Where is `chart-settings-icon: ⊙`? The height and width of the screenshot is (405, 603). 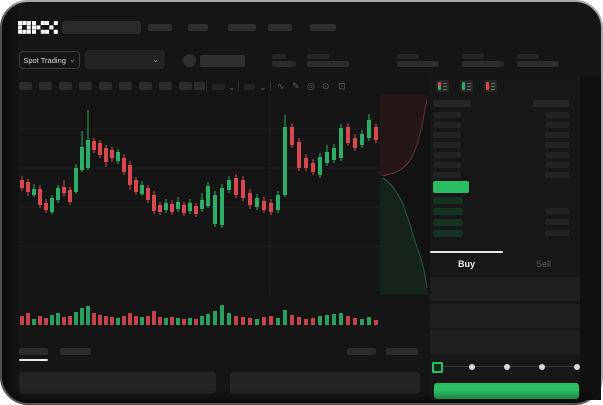 chart-settings-icon: ⊙ is located at coordinates (326, 86).